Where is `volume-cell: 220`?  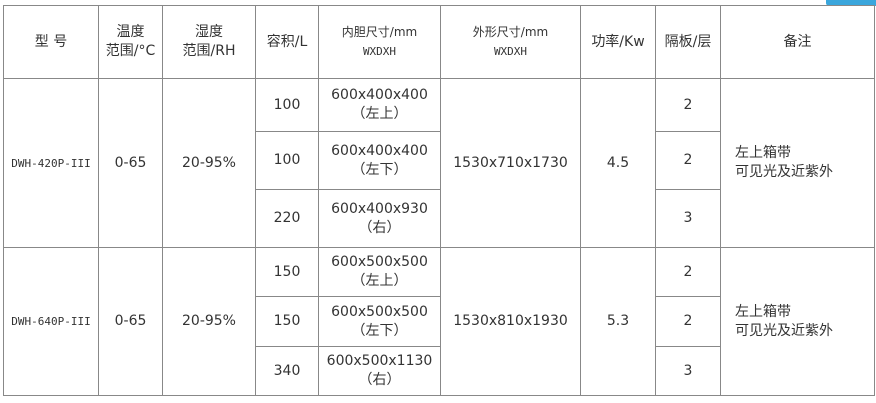
volume-cell: 220 is located at coordinates (287, 218).